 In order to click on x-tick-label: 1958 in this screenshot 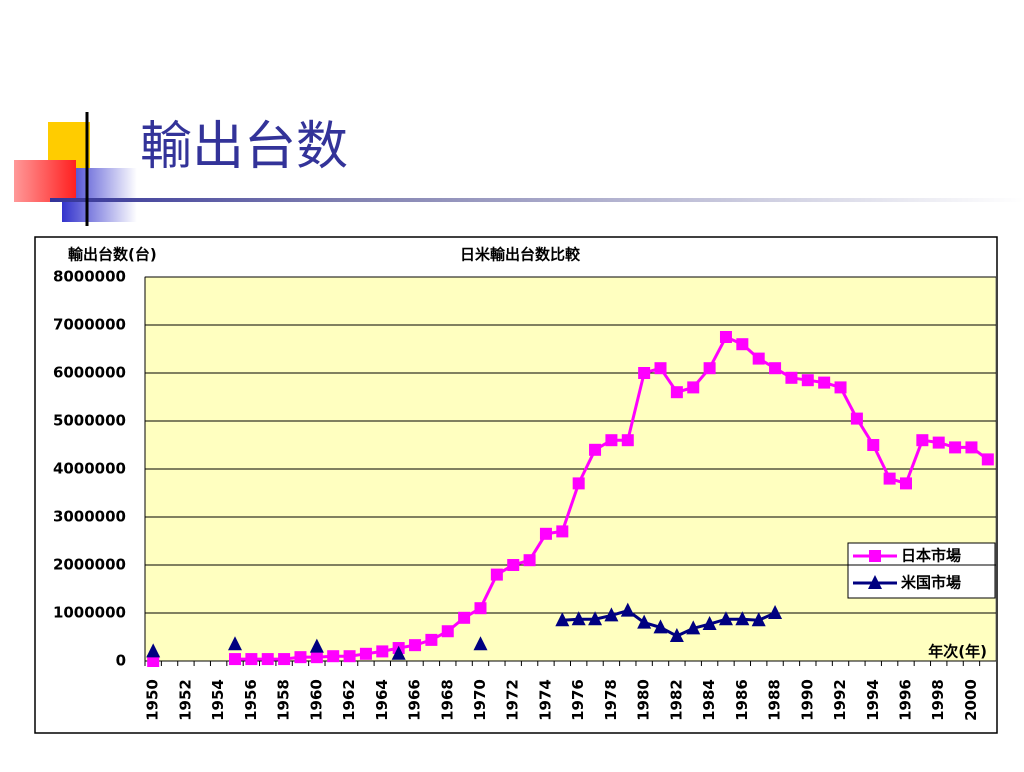, I will do `click(284, 700)`.